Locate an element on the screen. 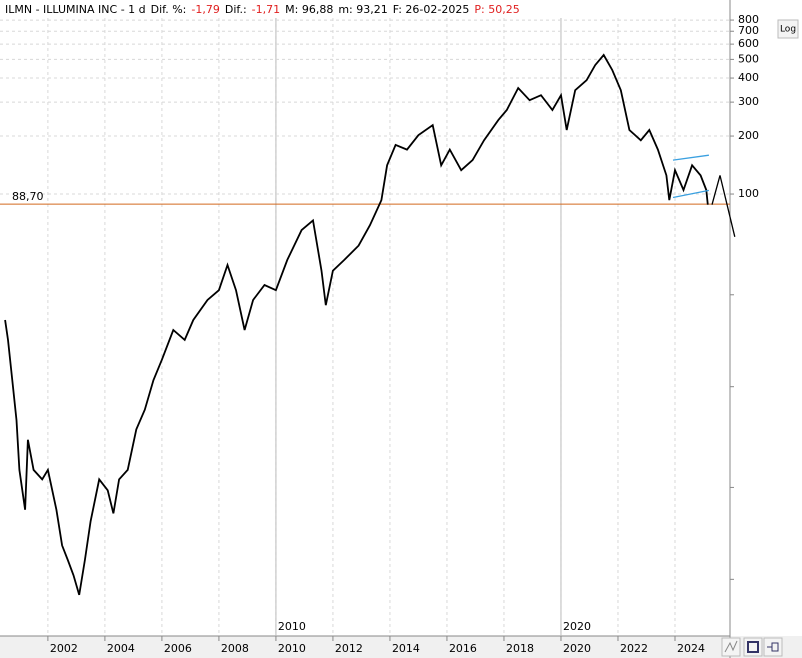 This screenshot has height=658, width=802. x-tick-label: 2010 is located at coordinates (292, 648).